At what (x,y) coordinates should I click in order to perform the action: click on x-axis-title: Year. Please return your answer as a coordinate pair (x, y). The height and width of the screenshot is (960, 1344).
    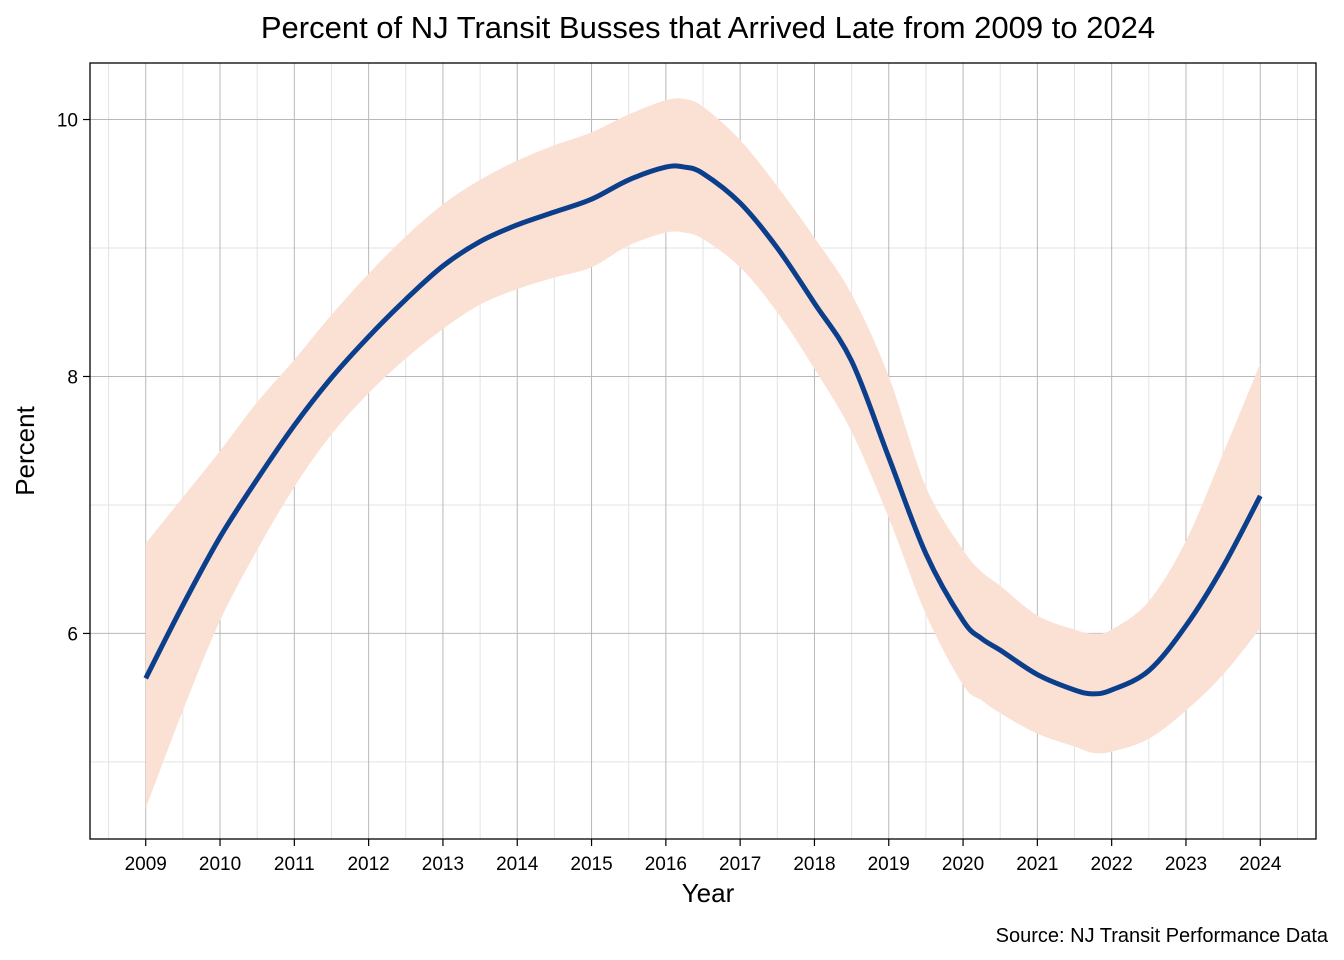
    Looking at the image, I should click on (708, 893).